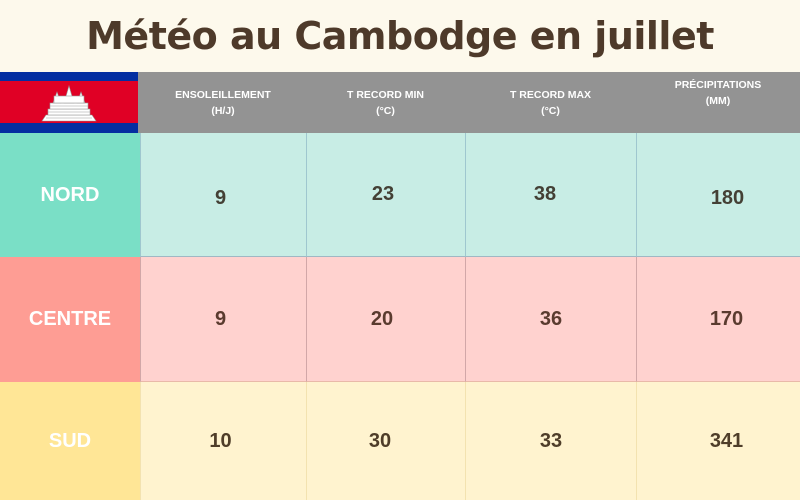 The height and width of the screenshot is (500, 800). I want to click on header-t-record-max: T RECORD MAX (°C), so click(550, 102).